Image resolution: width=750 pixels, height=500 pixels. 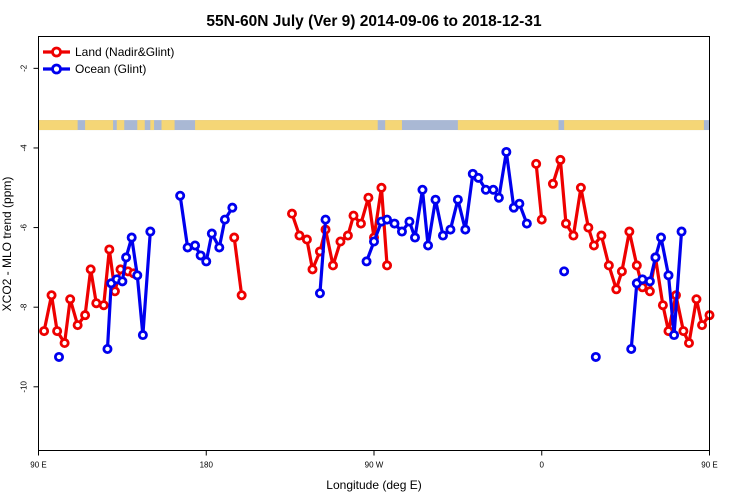 I want to click on y-tick-label: -4, so click(x=24, y=148).